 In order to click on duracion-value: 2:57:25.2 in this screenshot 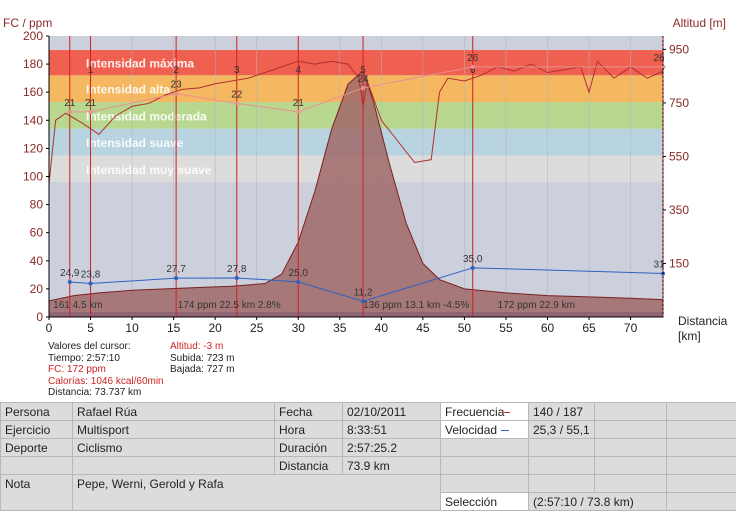, I will do `click(391, 447)`.